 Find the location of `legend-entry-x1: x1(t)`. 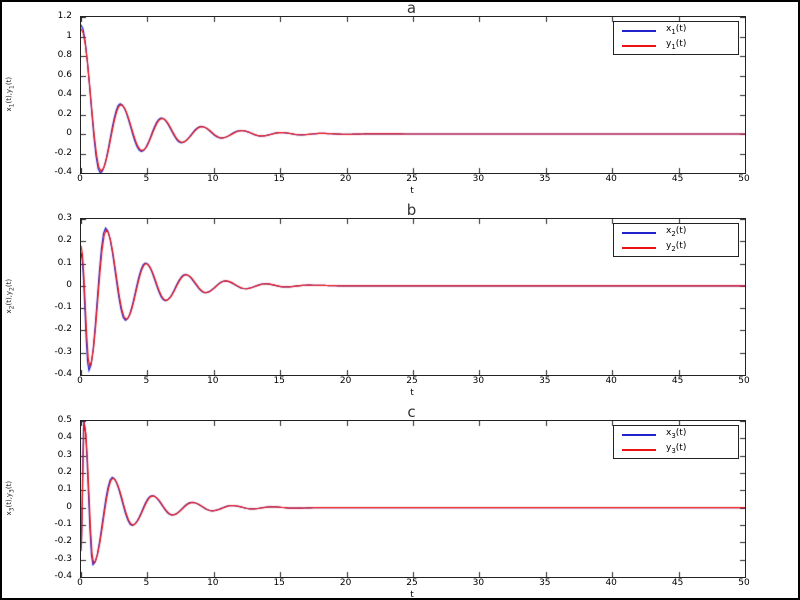

legend-entry-x1: x1(t) is located at coordinates (676, 30).